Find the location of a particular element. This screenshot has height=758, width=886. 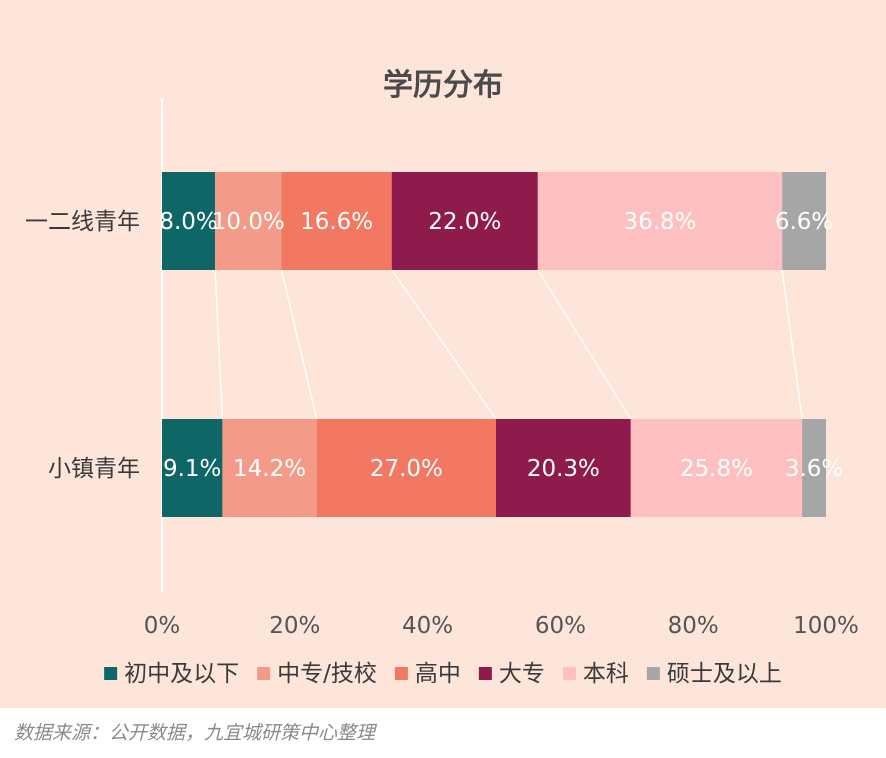

x-tick-label: 20% is located at coordinates (294, 626).